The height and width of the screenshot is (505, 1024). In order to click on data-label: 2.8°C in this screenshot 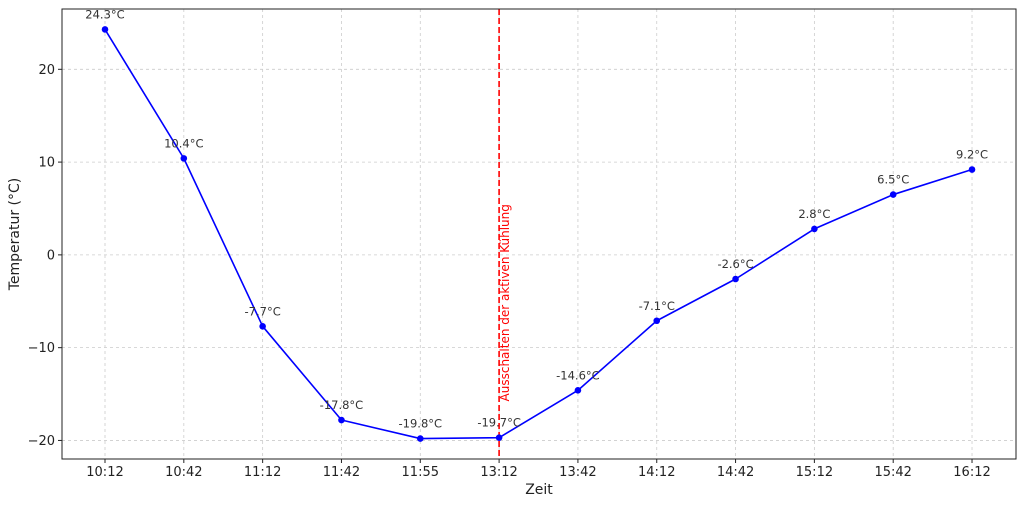, I will do `click(814, 214)`.